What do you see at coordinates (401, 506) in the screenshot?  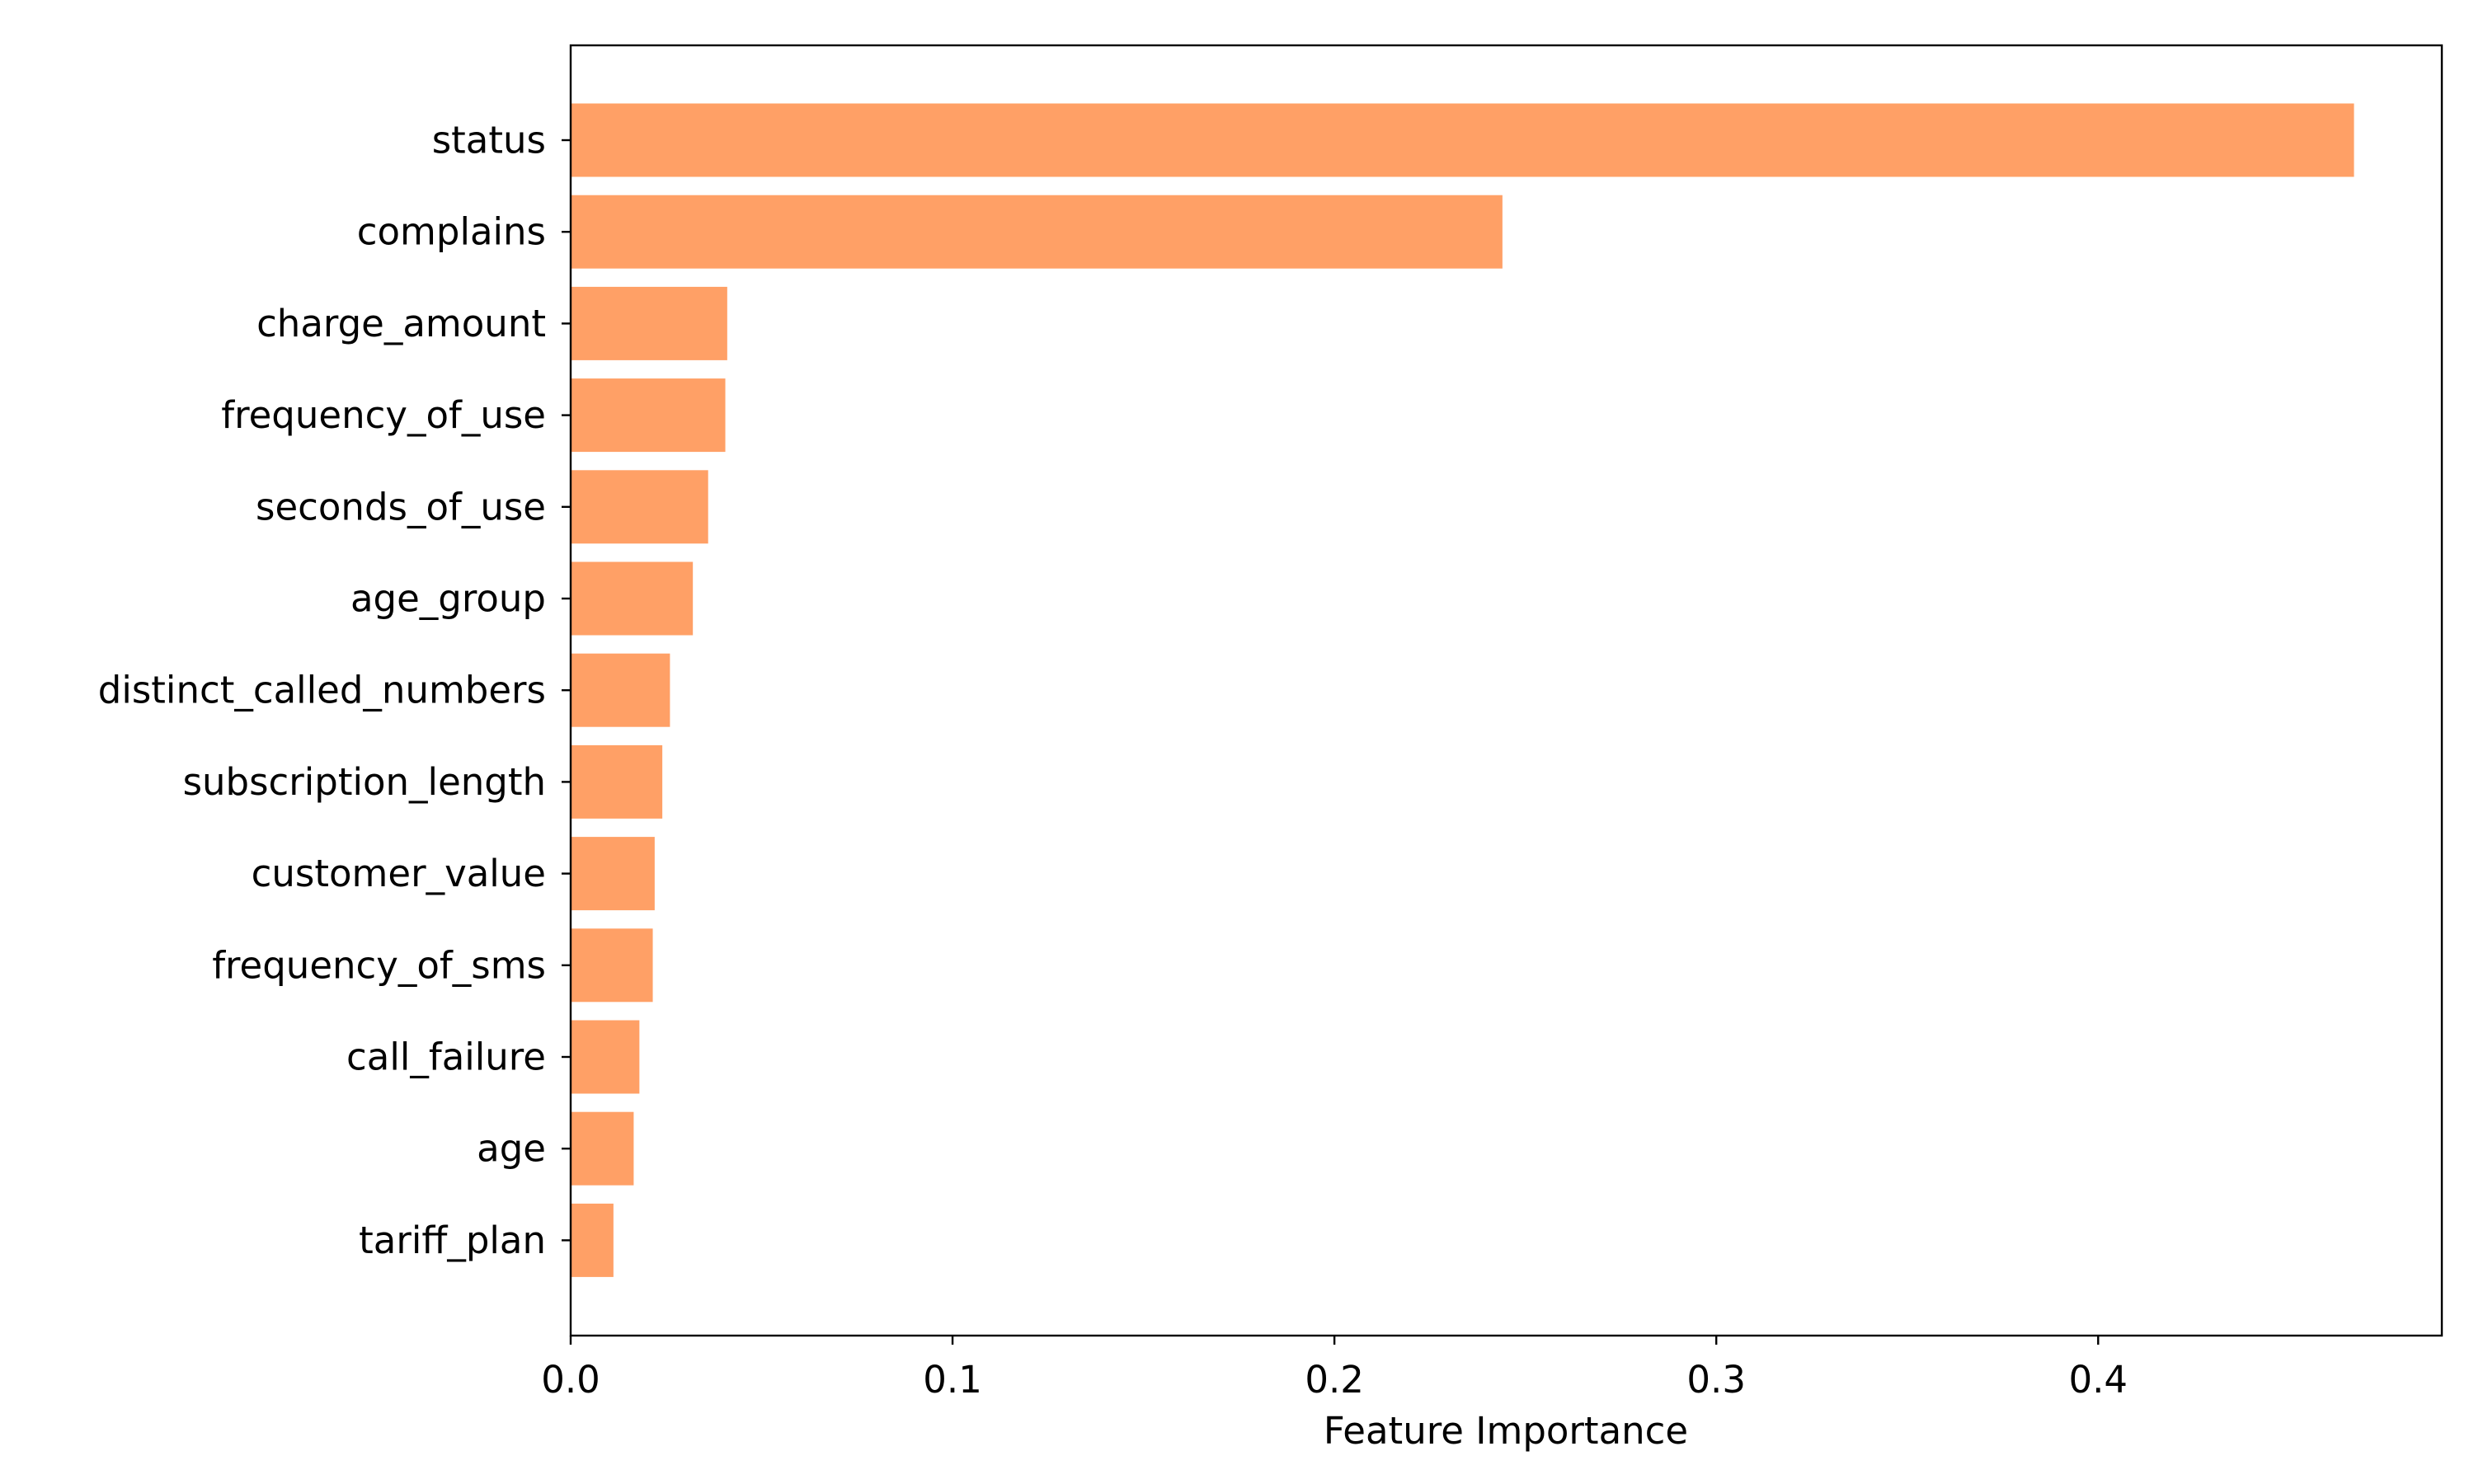 I see `y-tick-label-seconds-of-use: seconds_of_use` at bounding box center [401, 506].